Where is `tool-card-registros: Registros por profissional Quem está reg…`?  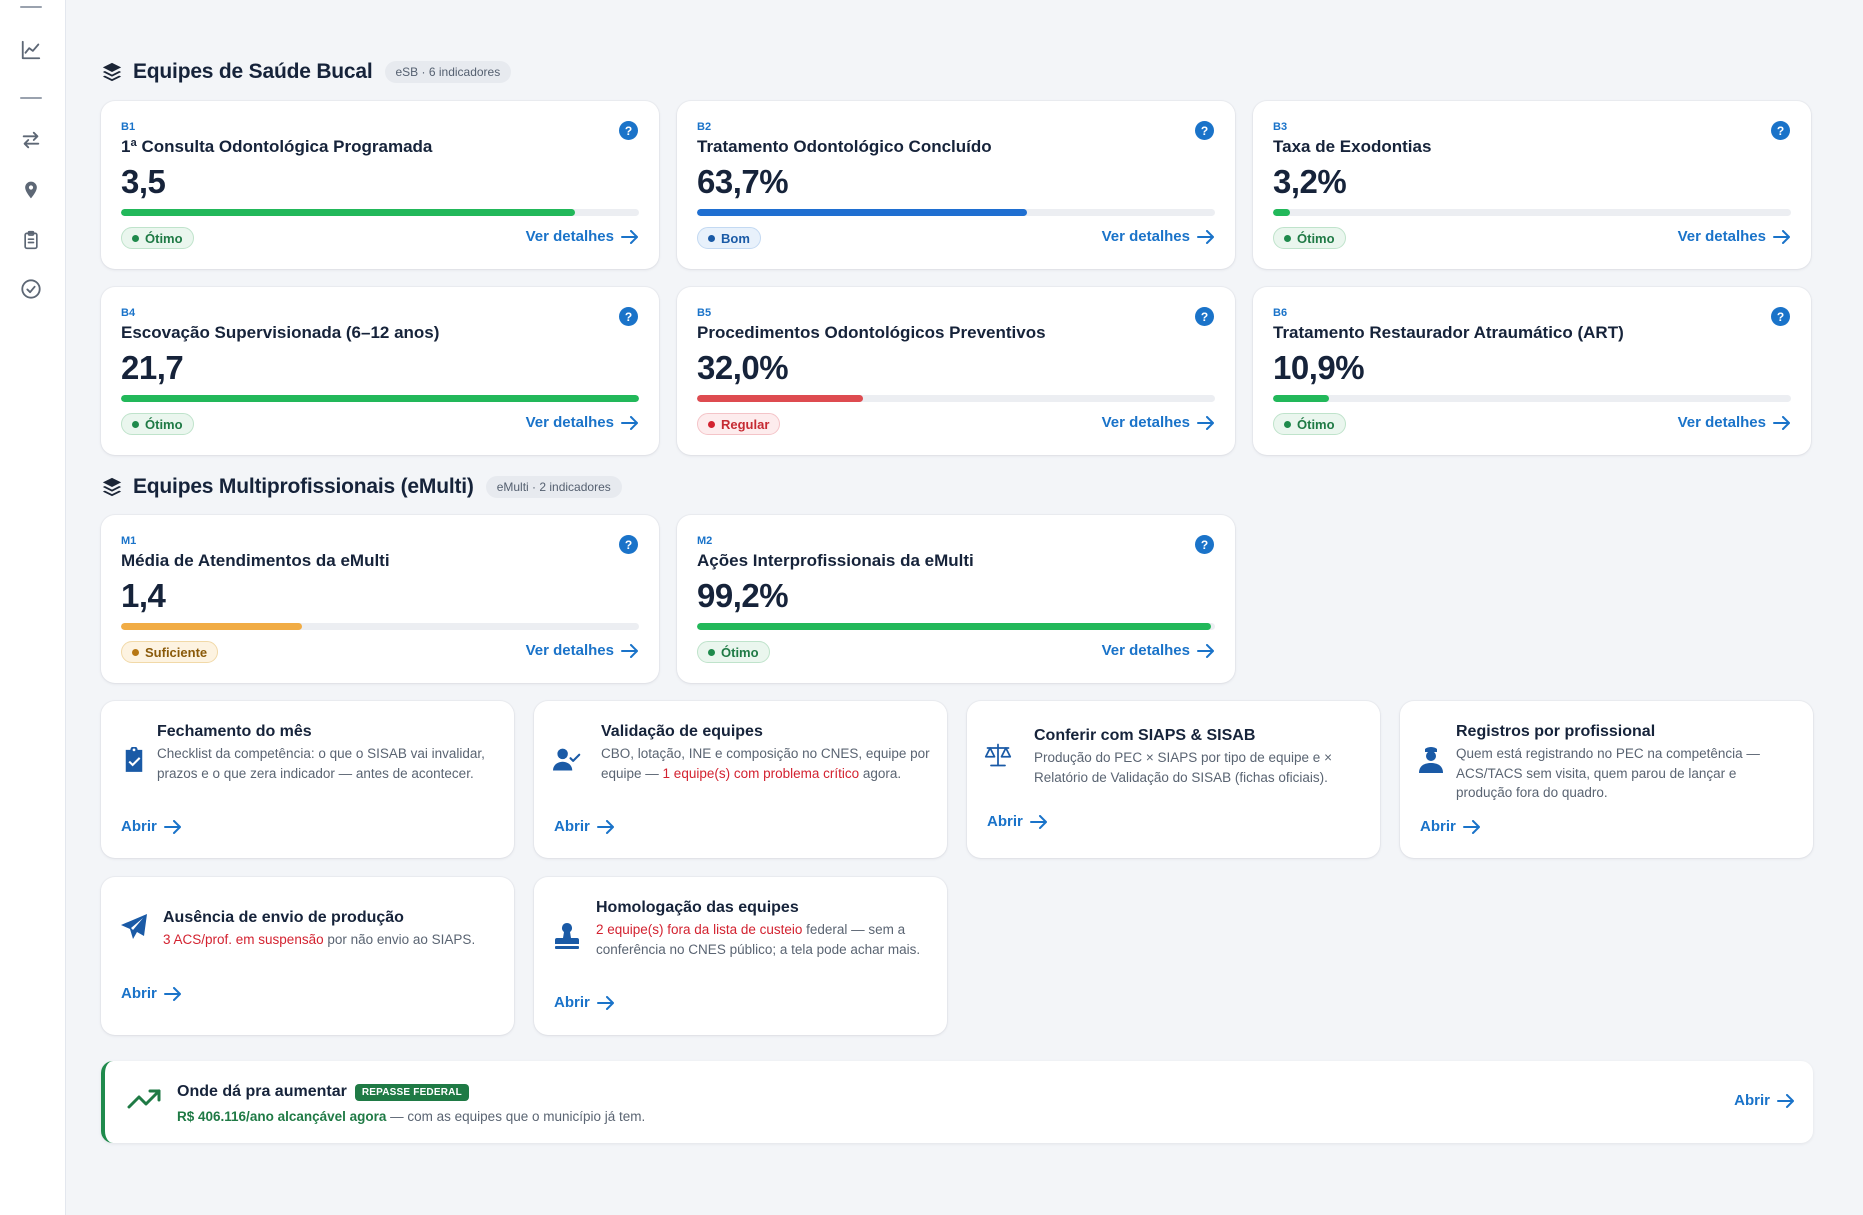 tool-card-registros: Registros por profissional Quem está reg… is located at coordinates (1606, 779).